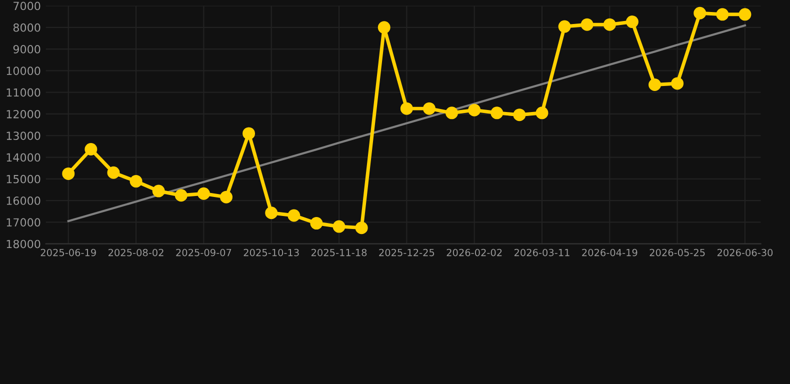 The image size is (790, 384). What do you see at coordinates (27, 6) in the screenshot?
I see `y-tick-label: 7000` at bounding box center [27, 6].